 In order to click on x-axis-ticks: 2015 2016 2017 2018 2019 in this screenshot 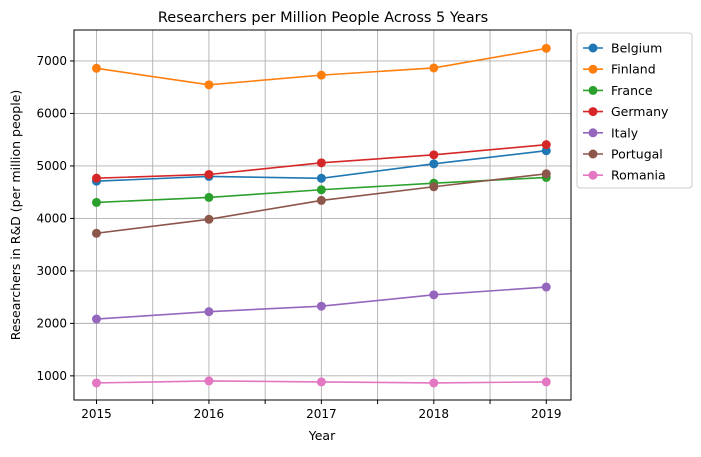, I will do `click(321, 410)`.